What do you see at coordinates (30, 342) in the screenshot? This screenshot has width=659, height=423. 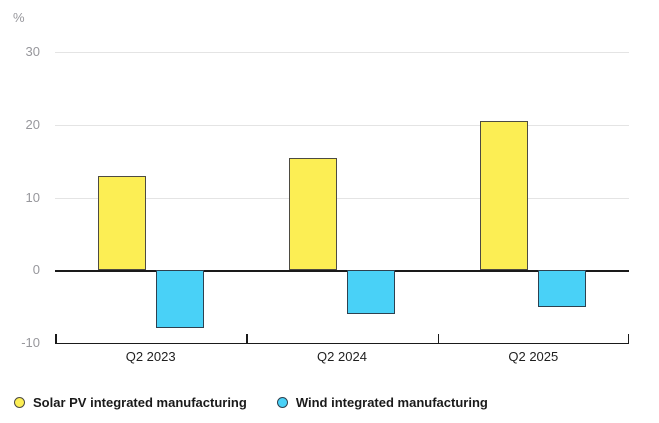 I see `y-tick-label: -10` at bounding box center [30, 342].